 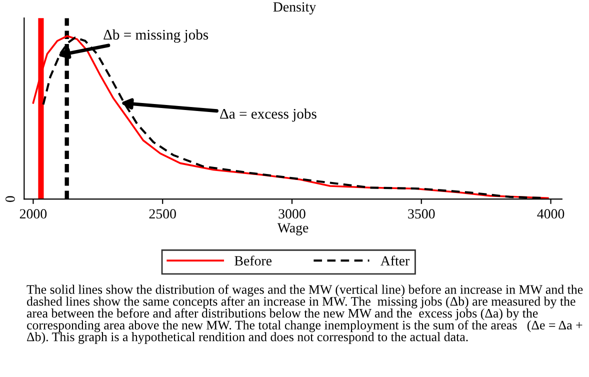 What do you see at coordinates (550, 214) in the screenshot?
I see `x-tick-label: 4000` at bounding box center [550, 214].